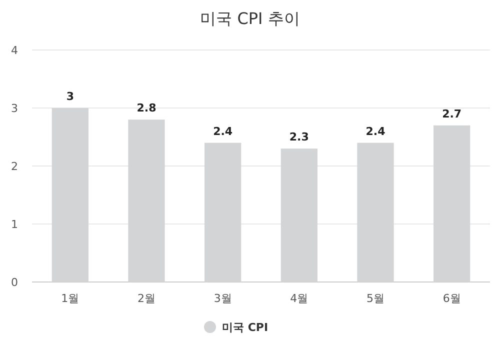 This screenshot has width=500, height=360. What do you see at coordinates (146, 108) in the screenshot?
I see `data-label: 2.8` at bounding box center [146, 108].